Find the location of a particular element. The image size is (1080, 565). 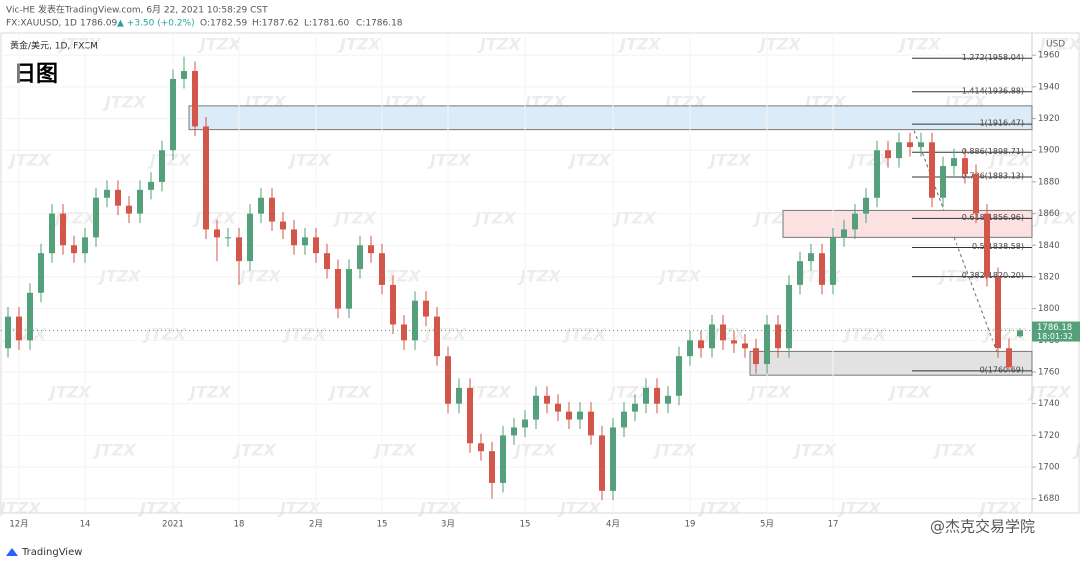

zone is located at coordinates (610, 118).